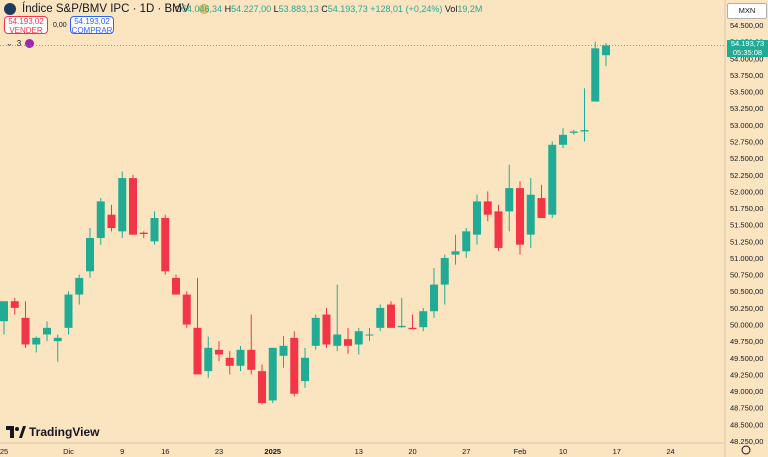 The width and height of the screenshot is (768, 457). What do you see at coordinates (746, 424) in the screenshot?
I see `y-tick-label: 48.500,00` at bounding box center [746, 424].